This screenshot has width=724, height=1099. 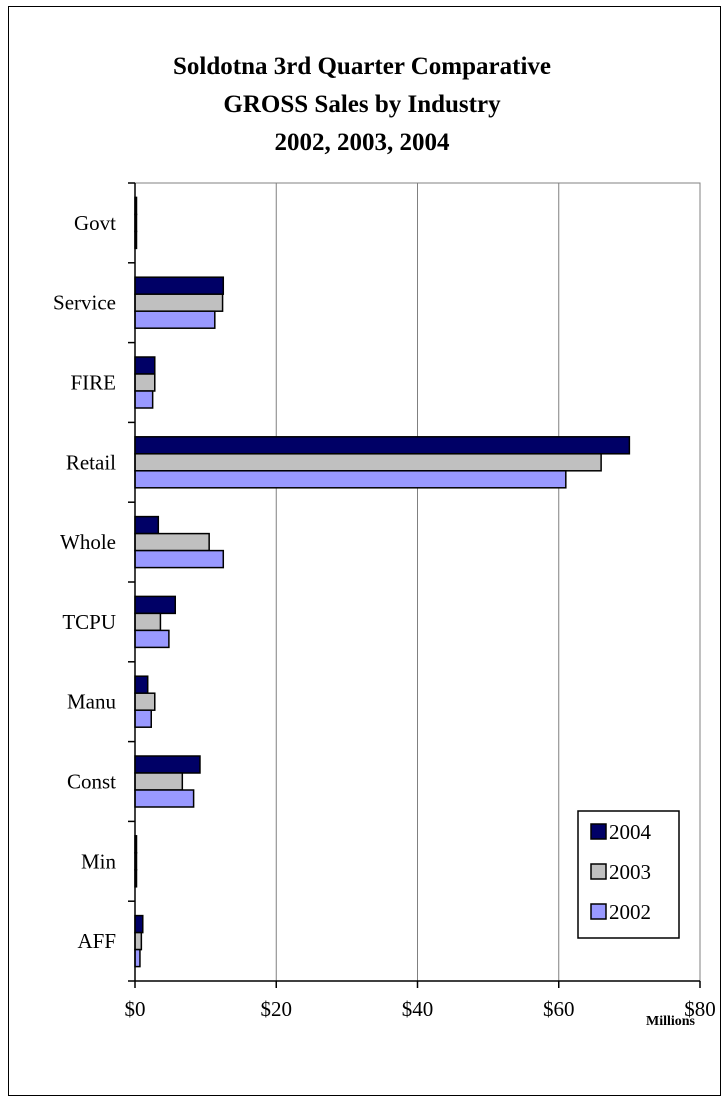 What do you see at coordinates (630, 832) in the screenshot?
I see `legend-label-2004: 2004` at bounding box center [630, 832].